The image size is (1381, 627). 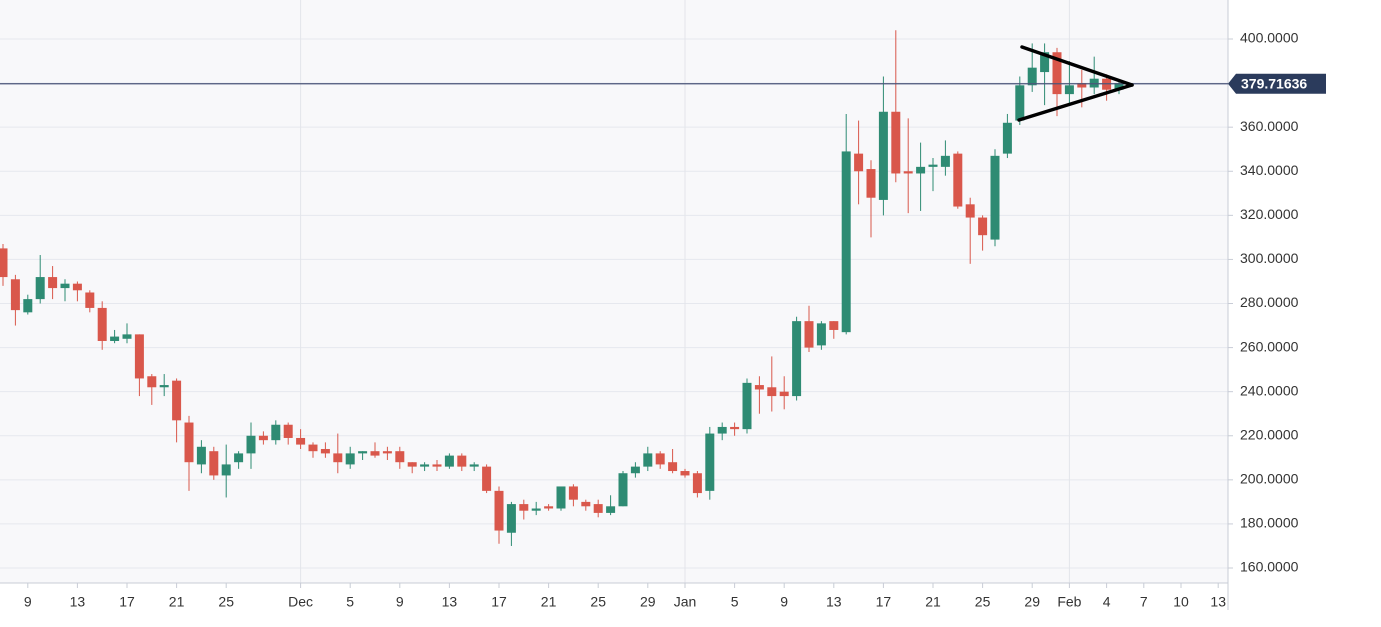 What do you see at coordinates (598, 602) in the screenshot?
I see `x-tick-label: 25` at bounding box center [598, 602].